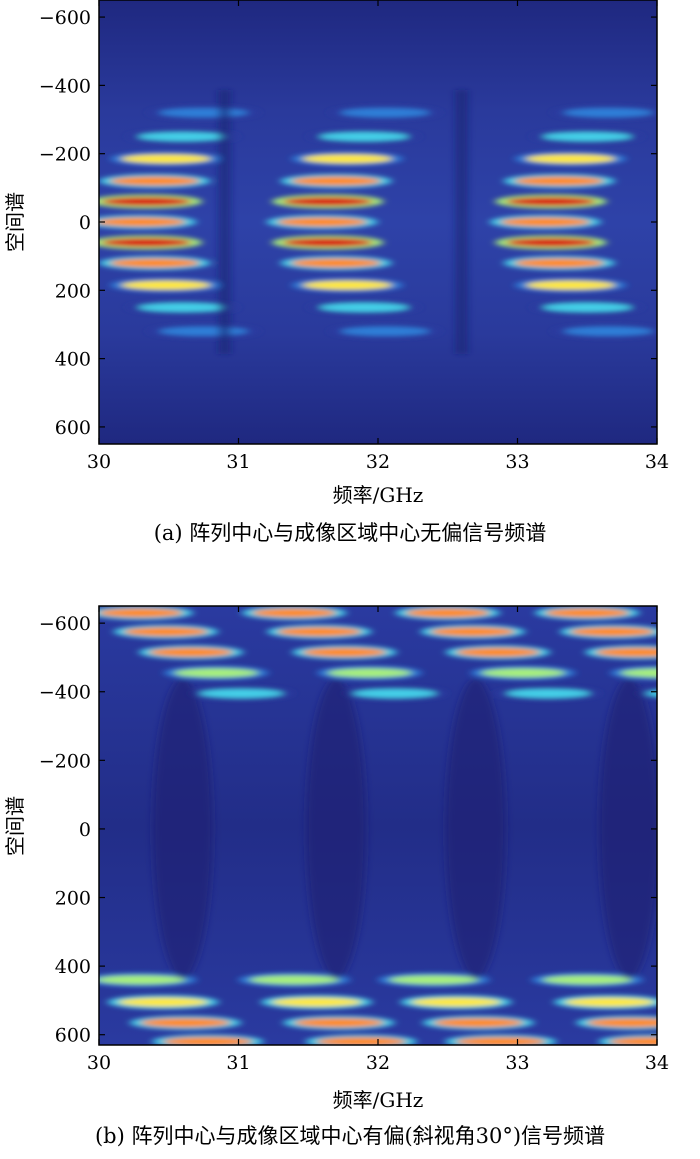 This screenshot has height=1159, width=700. I want to click on panel-b-xlabel: 频率/GHz, so click(378, 1100).